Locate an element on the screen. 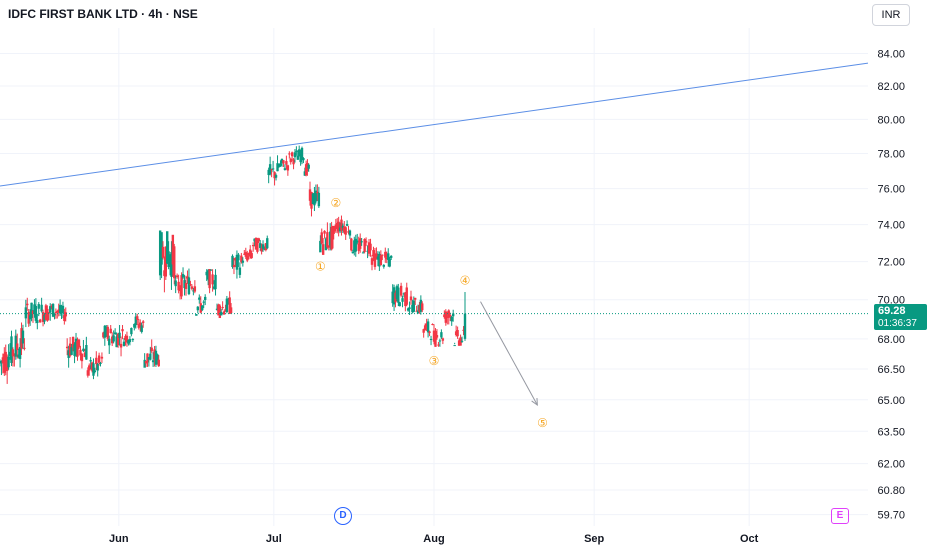  y-tick-label: 66.50 is located at coordinates (891, 370).